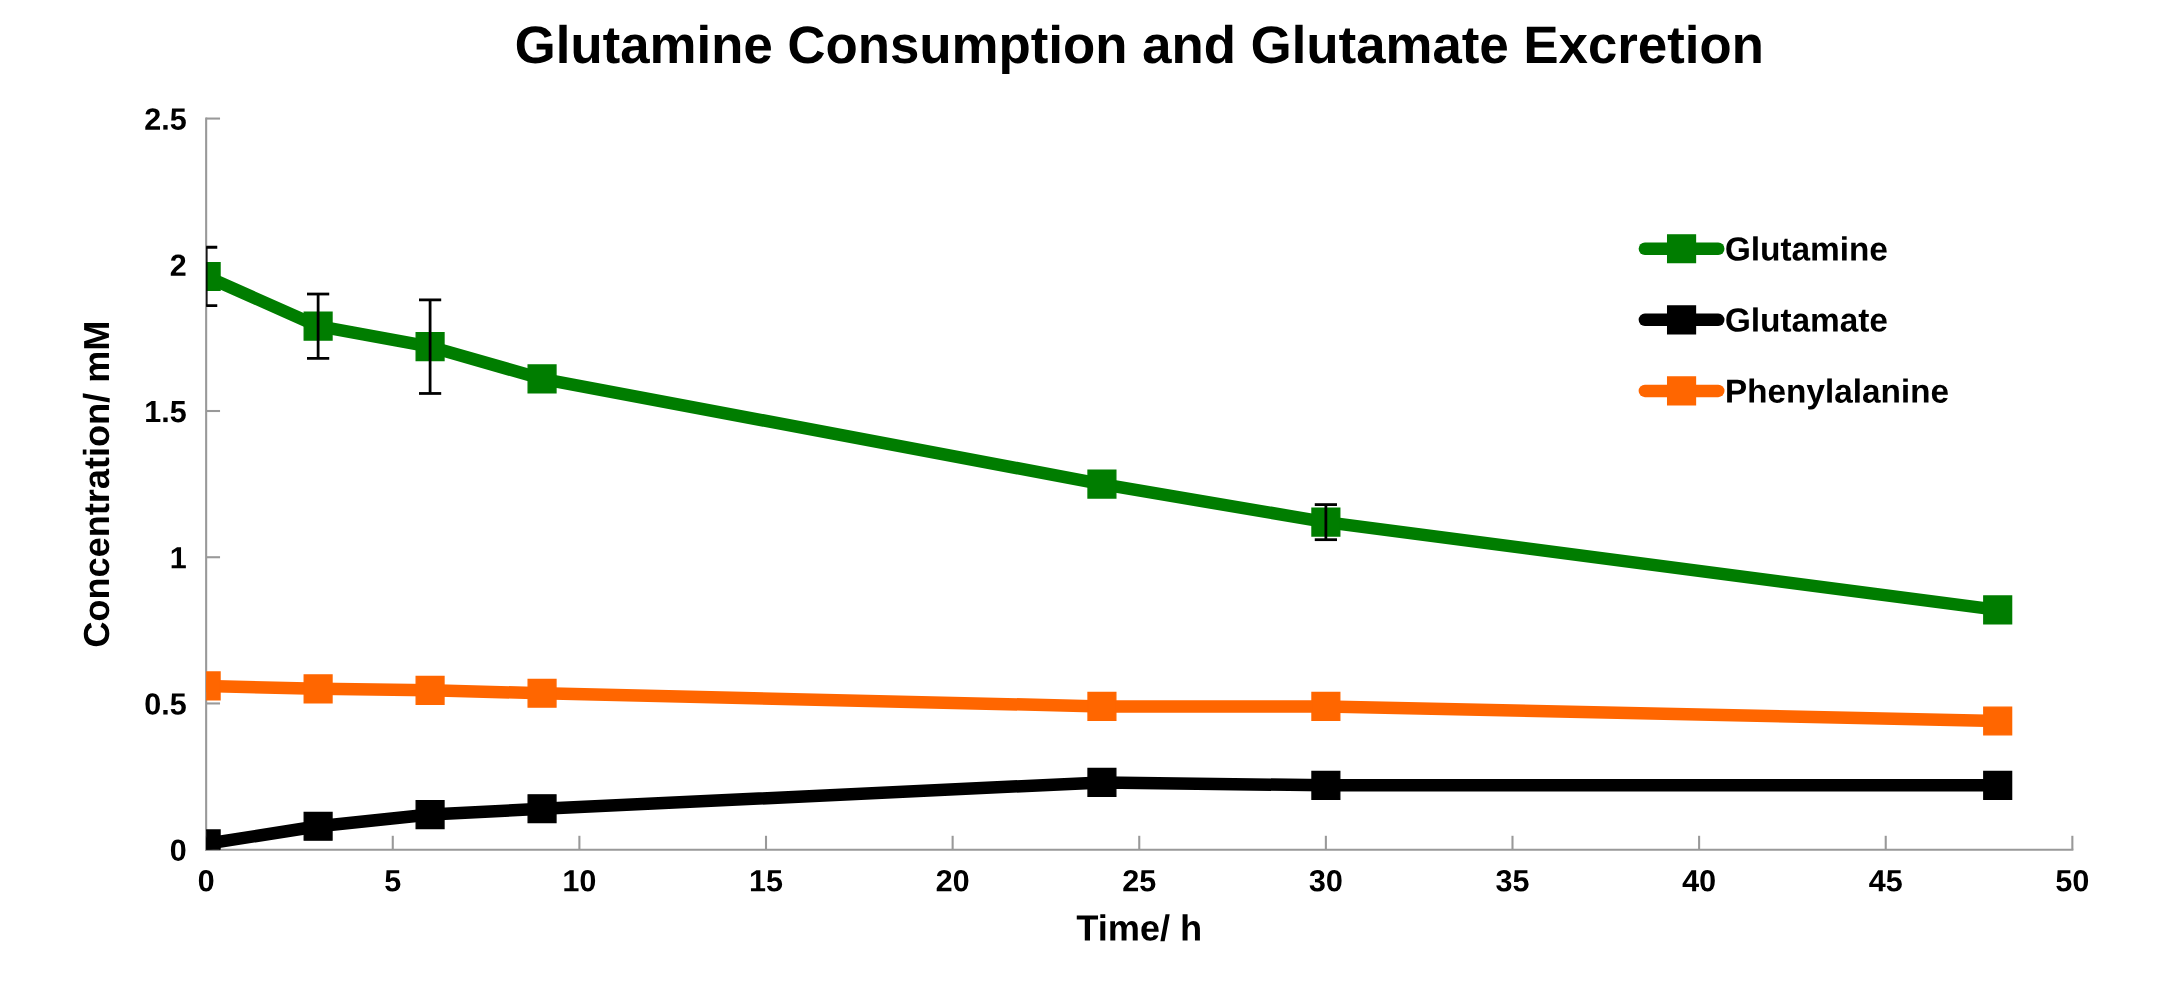 The image size is (2170, 988). I want to click on x-tick-label: 45, so click(1885, 881).